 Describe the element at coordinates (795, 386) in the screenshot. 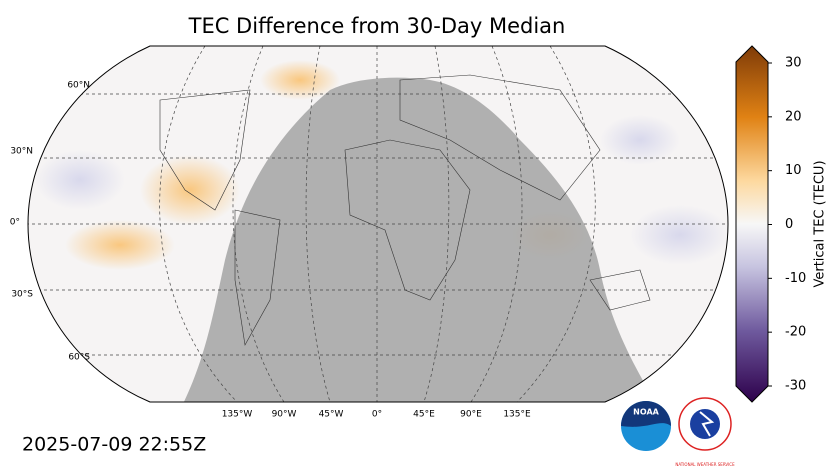

I see `tick-label: -30` at that location.